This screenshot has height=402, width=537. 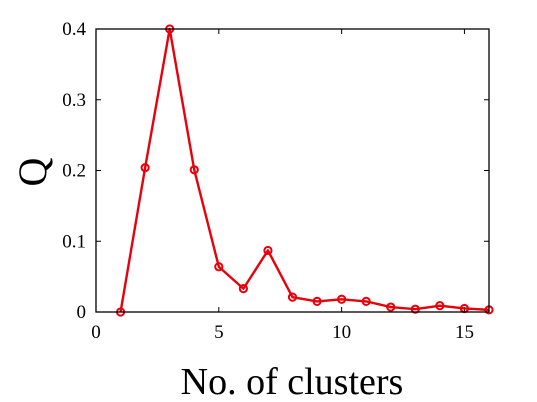 I want to click on y-tick-label: 0.3, so click(x=74, y=100).